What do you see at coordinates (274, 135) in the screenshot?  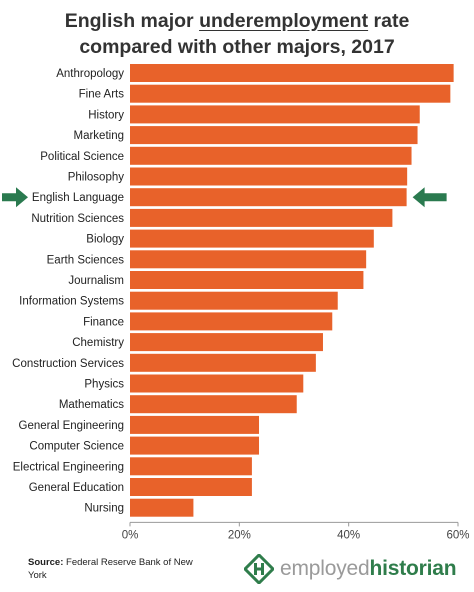 I see `bar-marketing` at bounding box center [274, 135].